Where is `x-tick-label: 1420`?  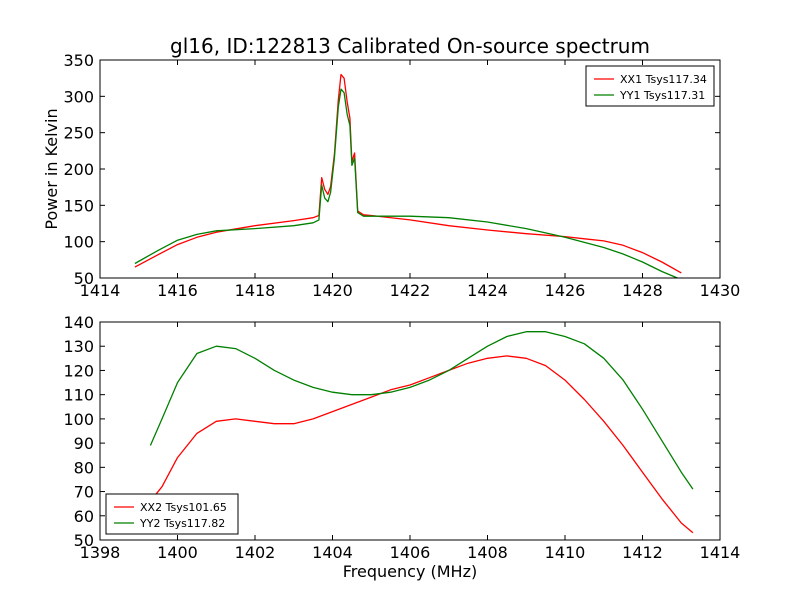
x-tick-label: 1420 is located at coordinates (332, 290).